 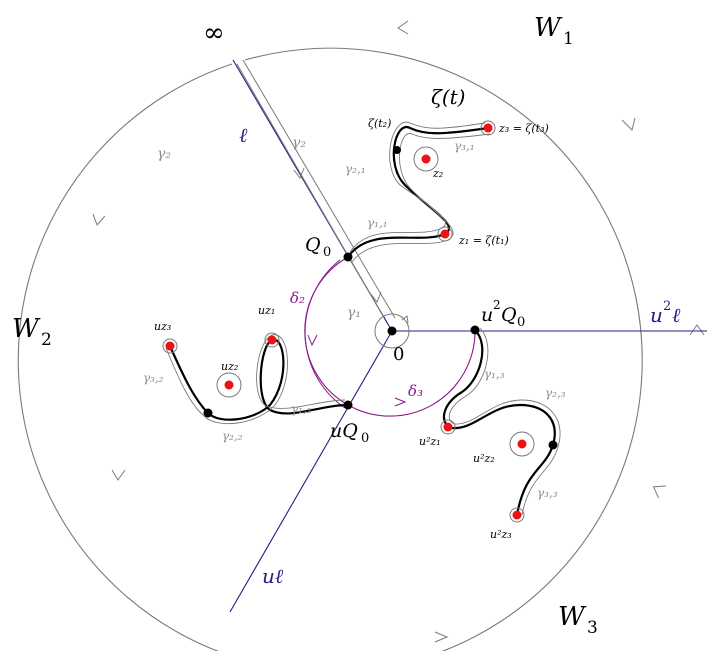 What do you see at coordinates (266, 310) in the screenshot?
I see `label-uz1: uz₁` at bounding box center [266, 310].